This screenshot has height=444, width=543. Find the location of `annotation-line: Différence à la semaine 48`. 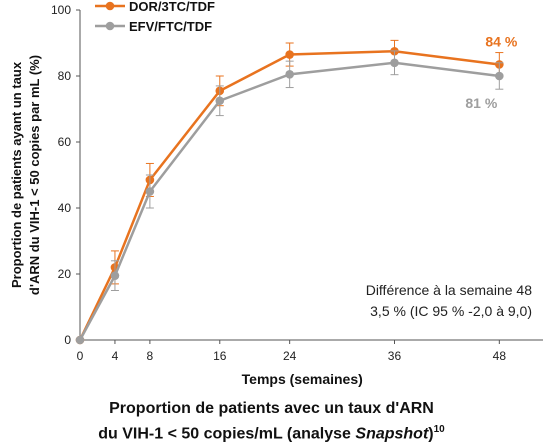

annotation-line: Différence à la semaine 48 is located at coordinates (449, 290).